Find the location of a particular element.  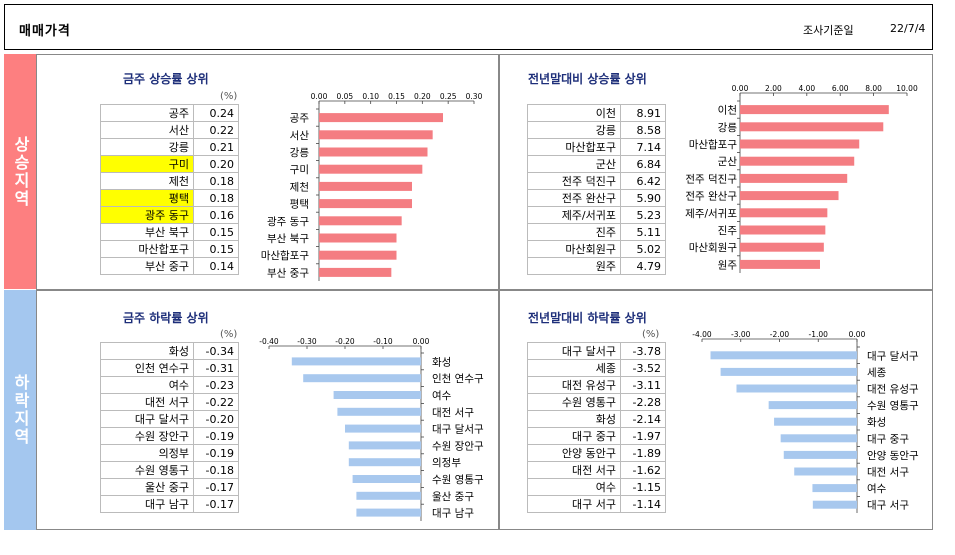

panel-title: 금주 상승률 상위 is located at coordinates (166, 79).